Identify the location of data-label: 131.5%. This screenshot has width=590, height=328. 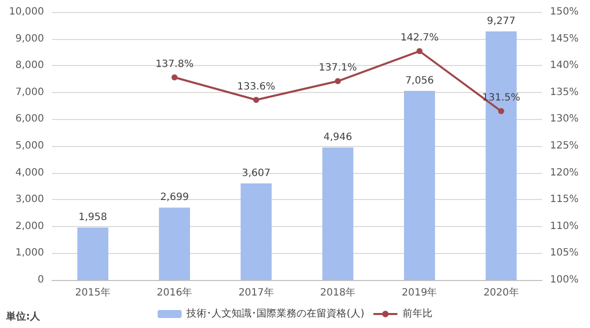
(501, 98).